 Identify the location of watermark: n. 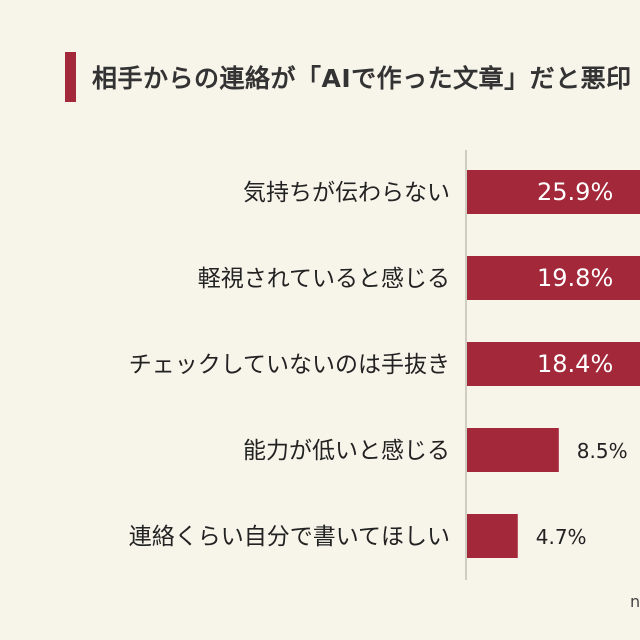
(635, 601).